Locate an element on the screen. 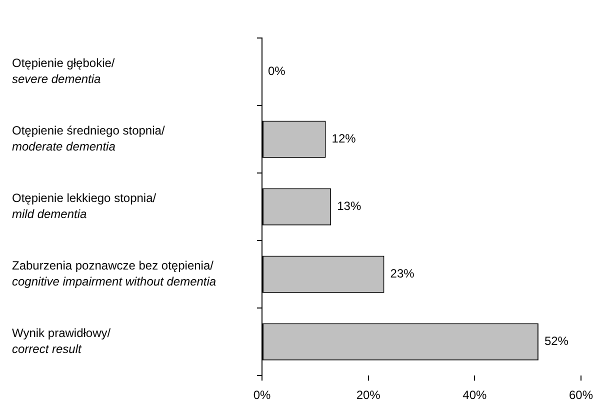 The height and width of the screenshot is (413, 601). data-label: 13% is located at coordinates (349, 206).